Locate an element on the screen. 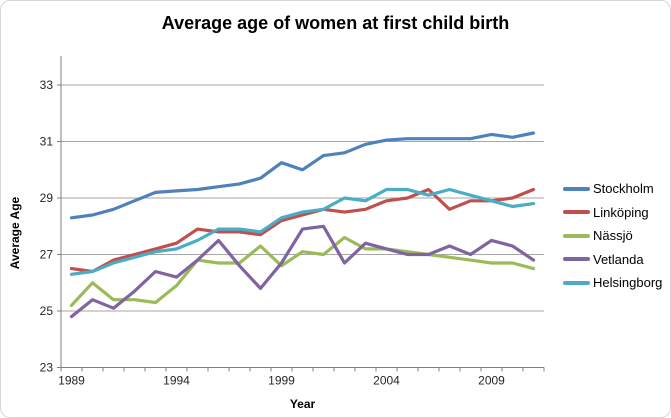  series-line-helsingborg is located at coordinates (302, 231).